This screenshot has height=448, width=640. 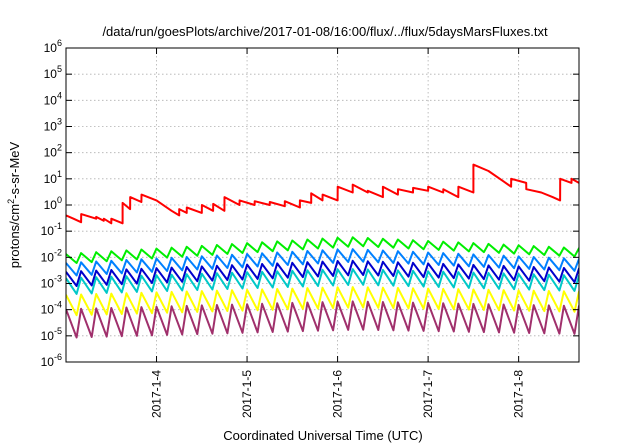 What do you see at coordinates (53, 98) in the screenshot?
I see `y-tick-label: 10⁴` at bounding box center [53, 98].